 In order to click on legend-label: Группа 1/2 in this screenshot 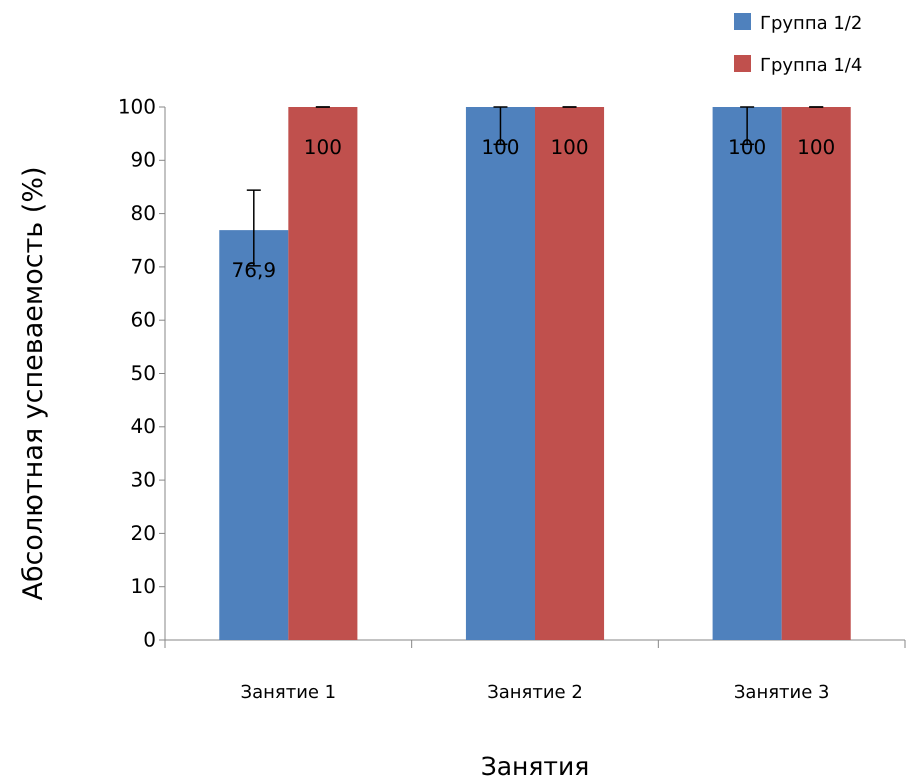, I will do `click(811, 23)`.